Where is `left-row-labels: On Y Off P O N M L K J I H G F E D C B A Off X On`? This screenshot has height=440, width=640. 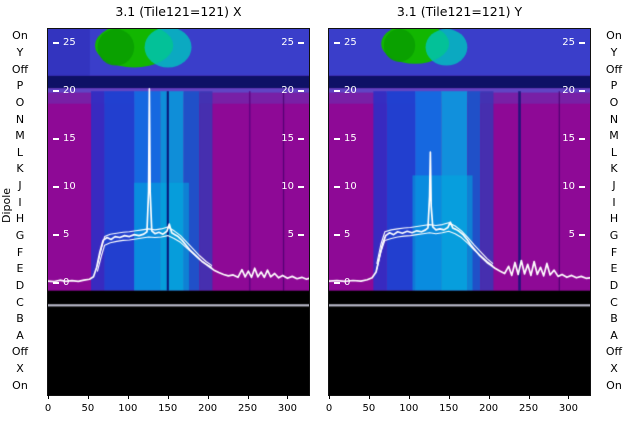
left-row-labels: On Y Off P O N M L K J I H G F E D C B A Off X On is located at coordinates (20, 212).